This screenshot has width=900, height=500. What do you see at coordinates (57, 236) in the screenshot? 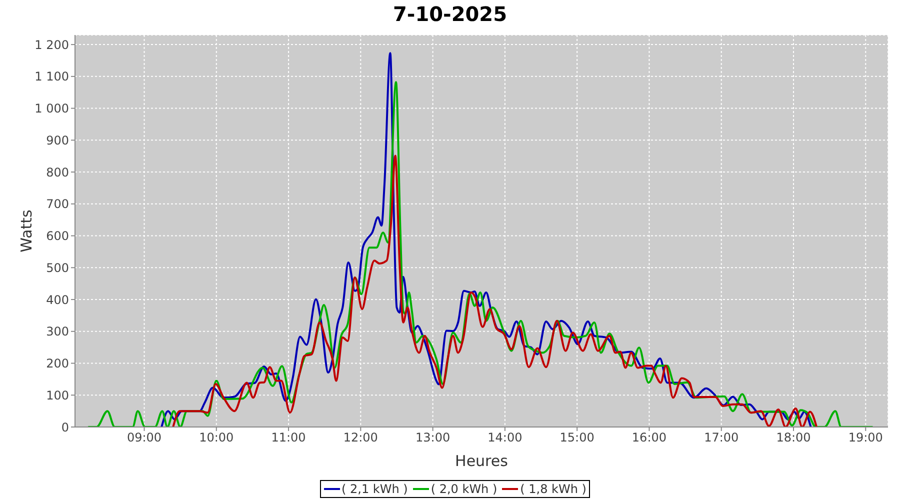
I see `y-tick-label: 600` at bounding box center [57, 236].